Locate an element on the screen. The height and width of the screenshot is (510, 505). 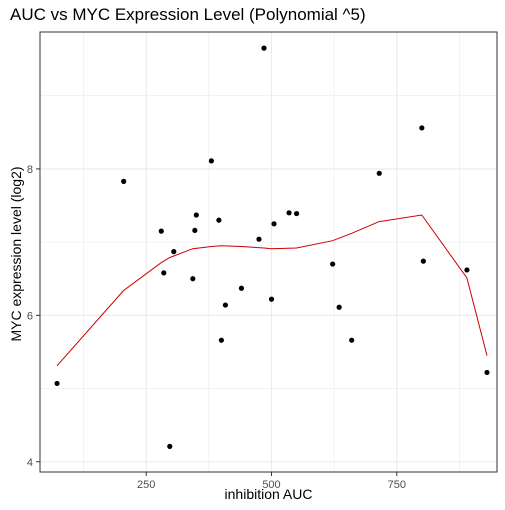
y-axis-ticks: 4 6 8 is located at coordinates (33, 316).